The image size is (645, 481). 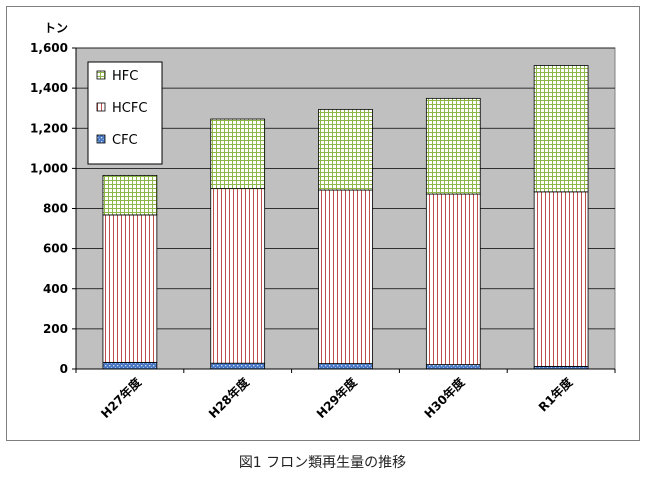 I want to click on legend-label-hcfc: HCFC, so click(x=129, y=108).